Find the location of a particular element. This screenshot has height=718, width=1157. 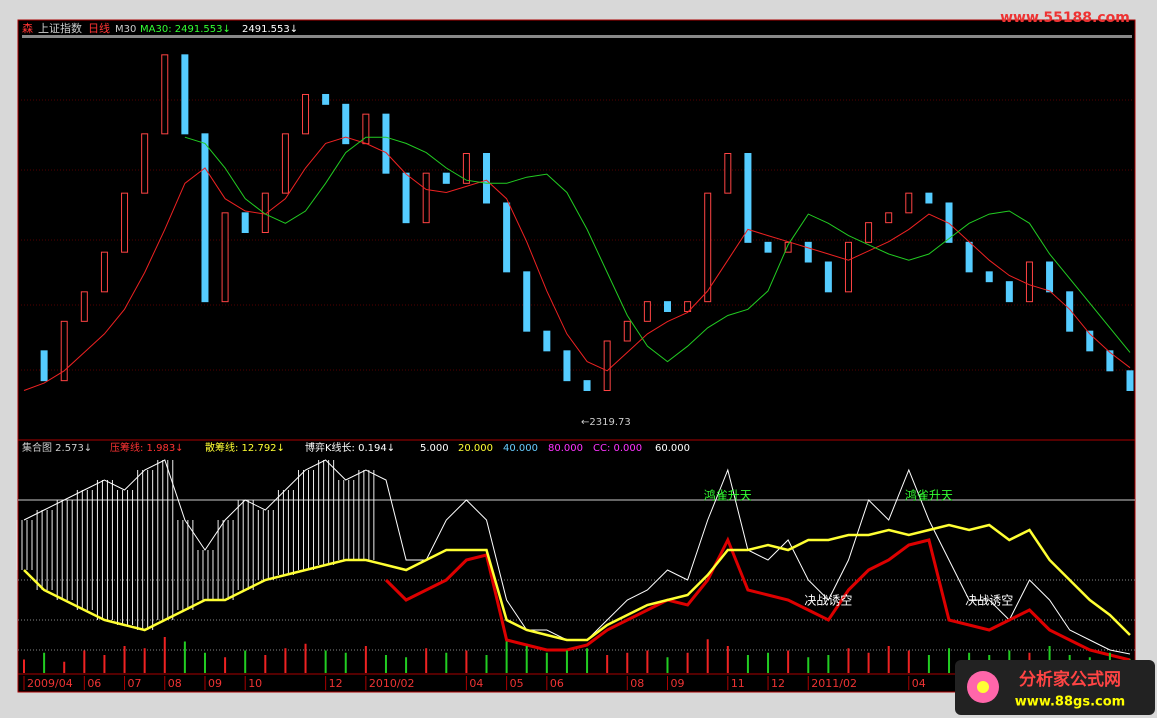

scroll-strip is located at coordinates (577, 36).